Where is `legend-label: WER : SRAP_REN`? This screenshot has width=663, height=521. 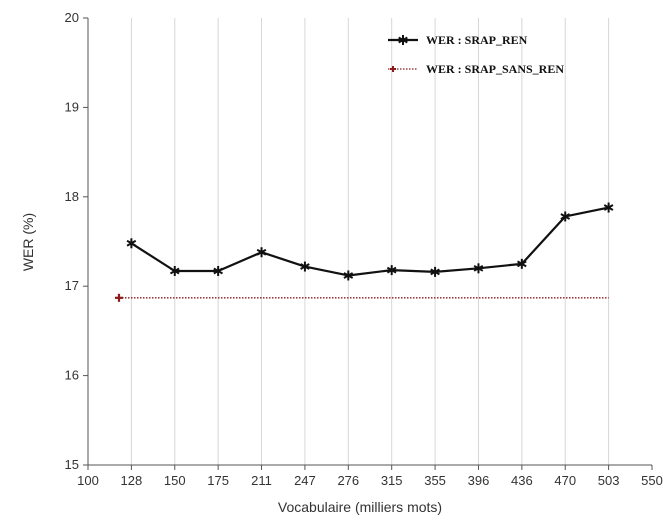
legend-label: WER : SRAP_REN is located at coordinates (477, 40).